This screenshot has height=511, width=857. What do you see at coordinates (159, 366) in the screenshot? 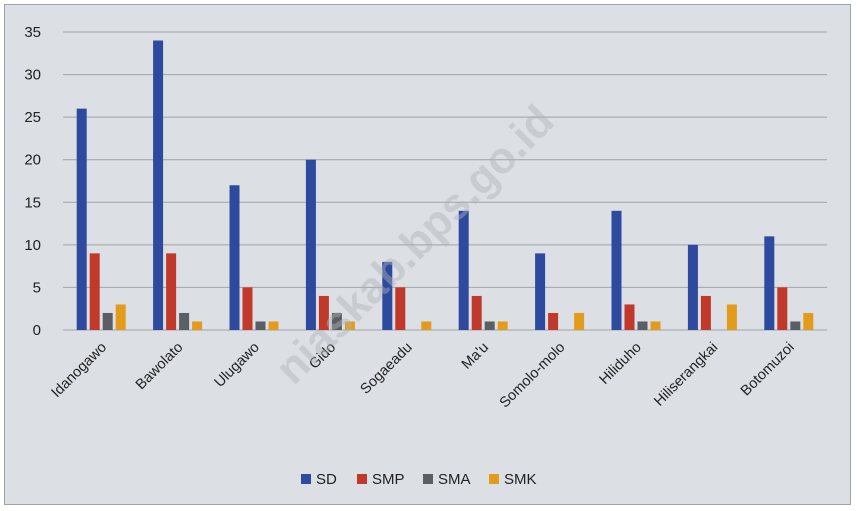
I see `x-category-label: Bawolato` at bounding box center [159, 366].